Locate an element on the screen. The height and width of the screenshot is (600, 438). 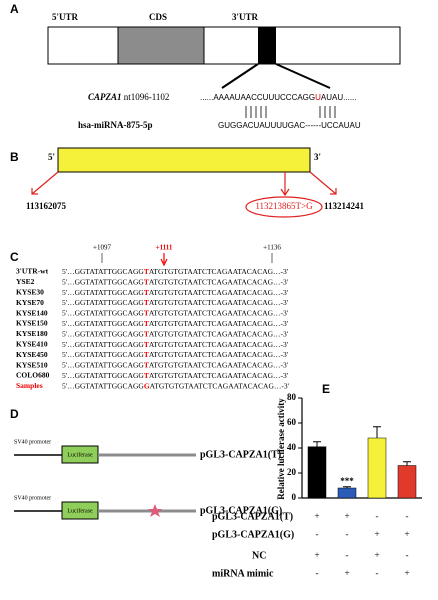
panel-label: B is located at coordinates (14, 157).